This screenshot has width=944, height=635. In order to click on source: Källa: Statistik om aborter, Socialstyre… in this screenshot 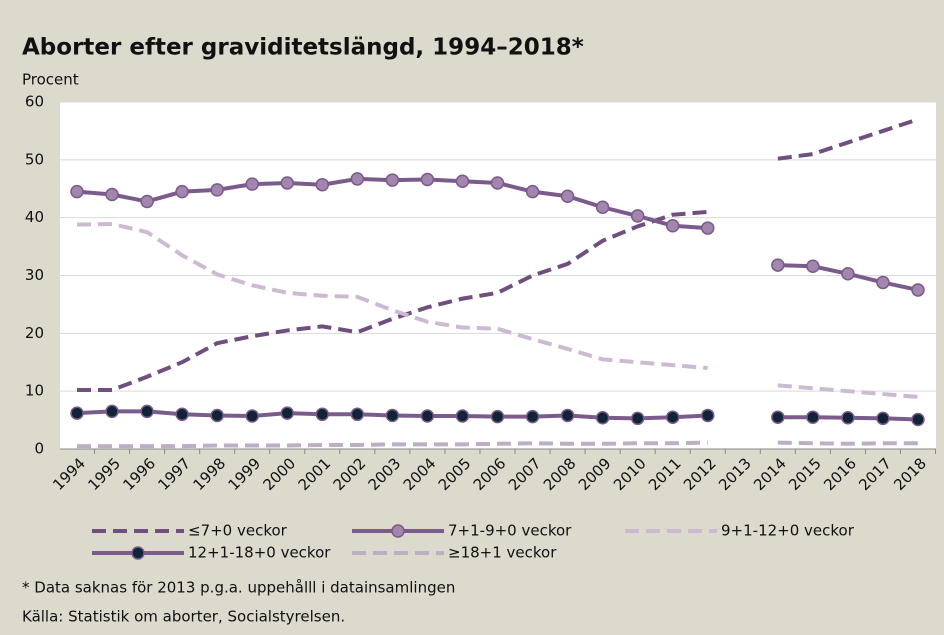, I will do `click(183, 617)`.